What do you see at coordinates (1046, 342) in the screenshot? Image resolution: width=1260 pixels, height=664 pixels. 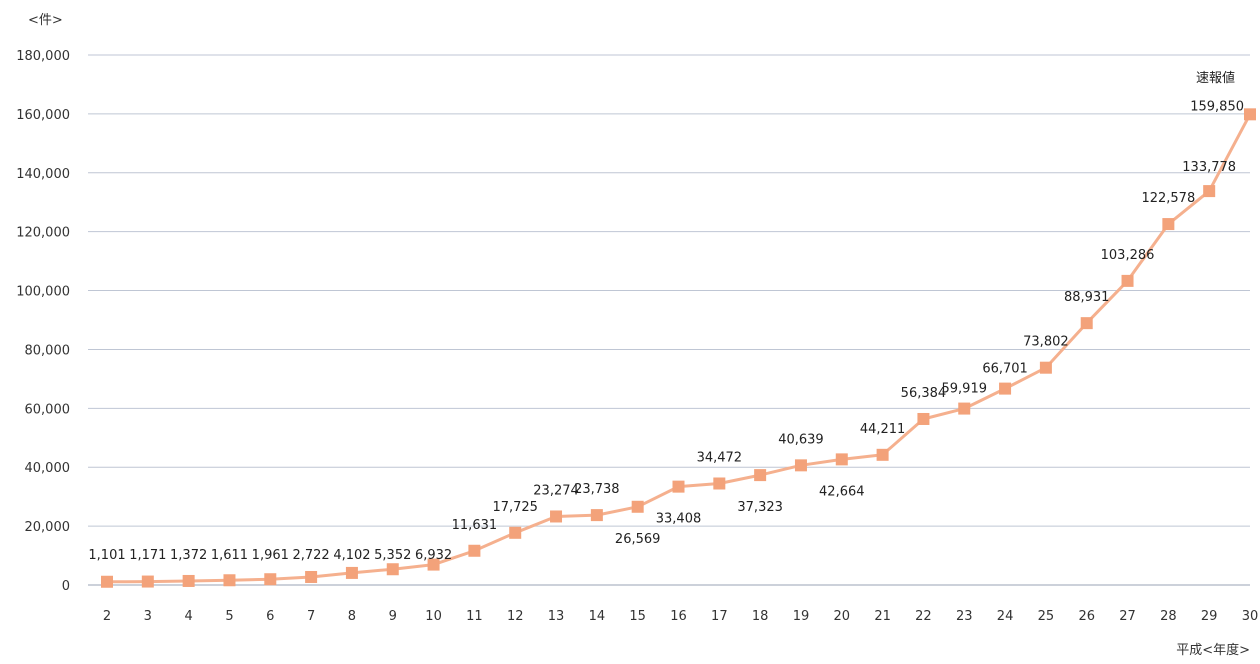 I see `data-label: 73,802` at bounding box center [1046, 342].